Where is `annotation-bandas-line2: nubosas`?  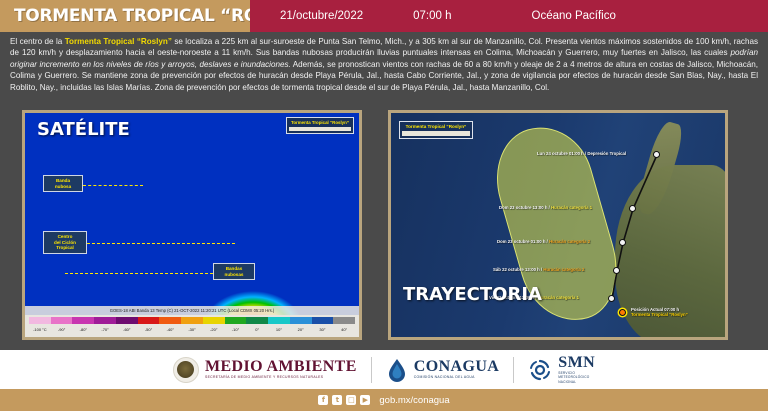
annotation-bandas-line2: nubosas is located at coordinates (234, 274).